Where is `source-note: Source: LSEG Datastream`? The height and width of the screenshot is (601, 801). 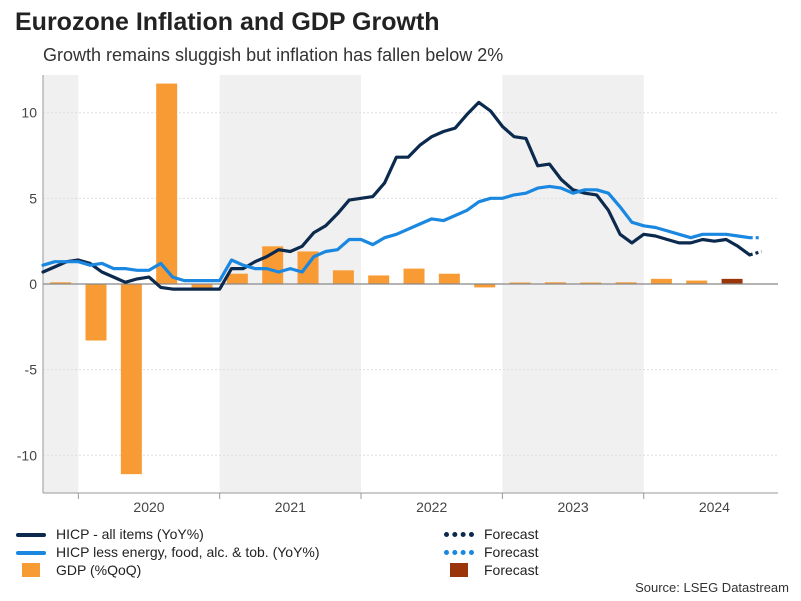
source-note: Source: LSEG Datastream is located at coordinates (712, 587).